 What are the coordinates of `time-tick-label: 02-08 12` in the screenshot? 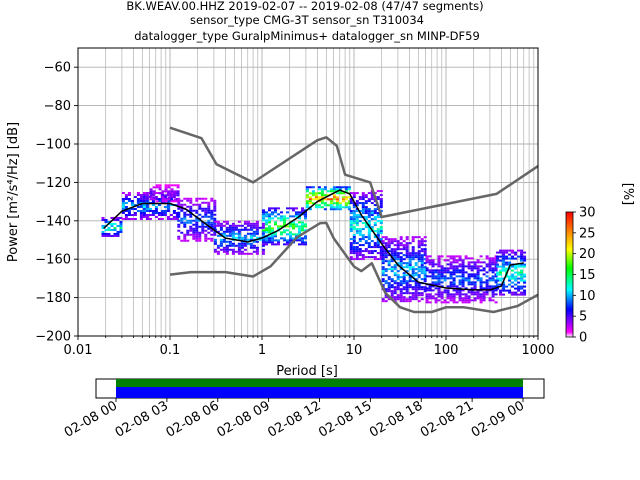 It's located at (294, 419).